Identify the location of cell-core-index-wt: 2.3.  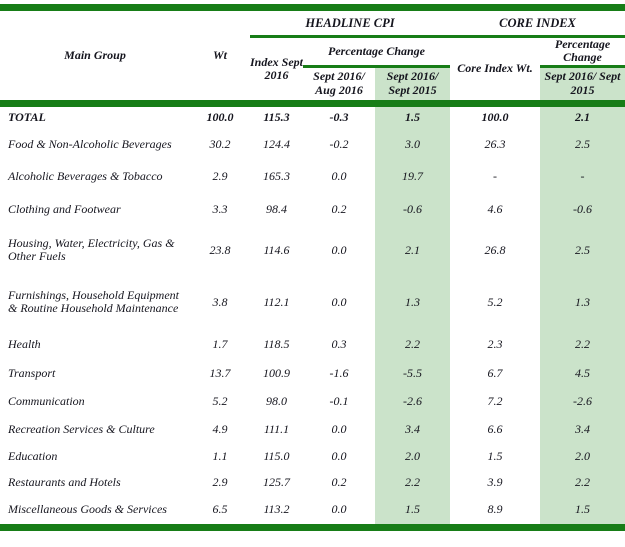
(495, 344).